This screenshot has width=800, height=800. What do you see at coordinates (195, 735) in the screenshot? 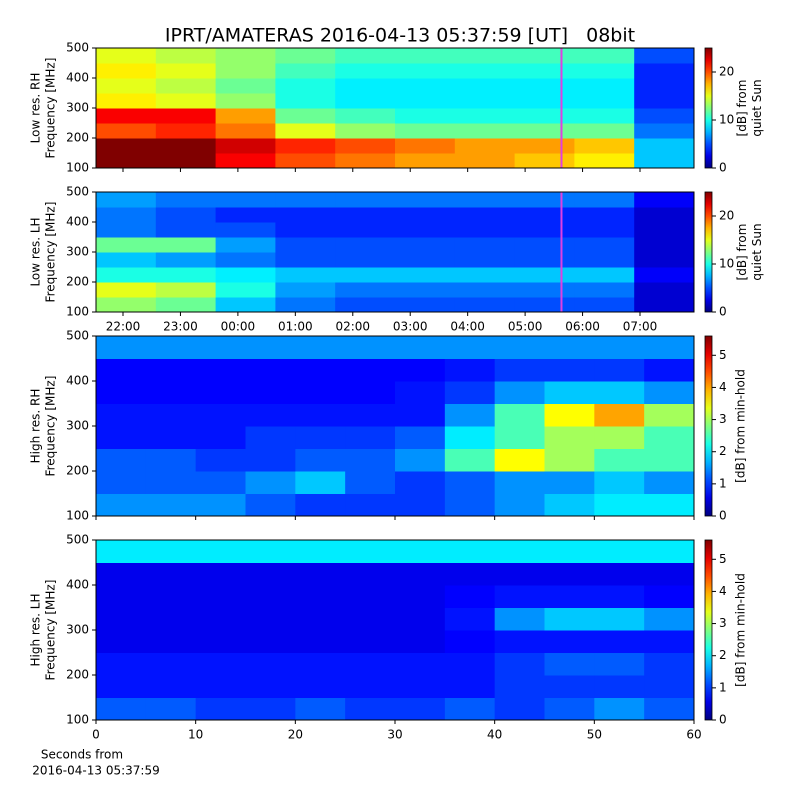
I see `x-tick-label: 10` at bounding box center [195, 735].